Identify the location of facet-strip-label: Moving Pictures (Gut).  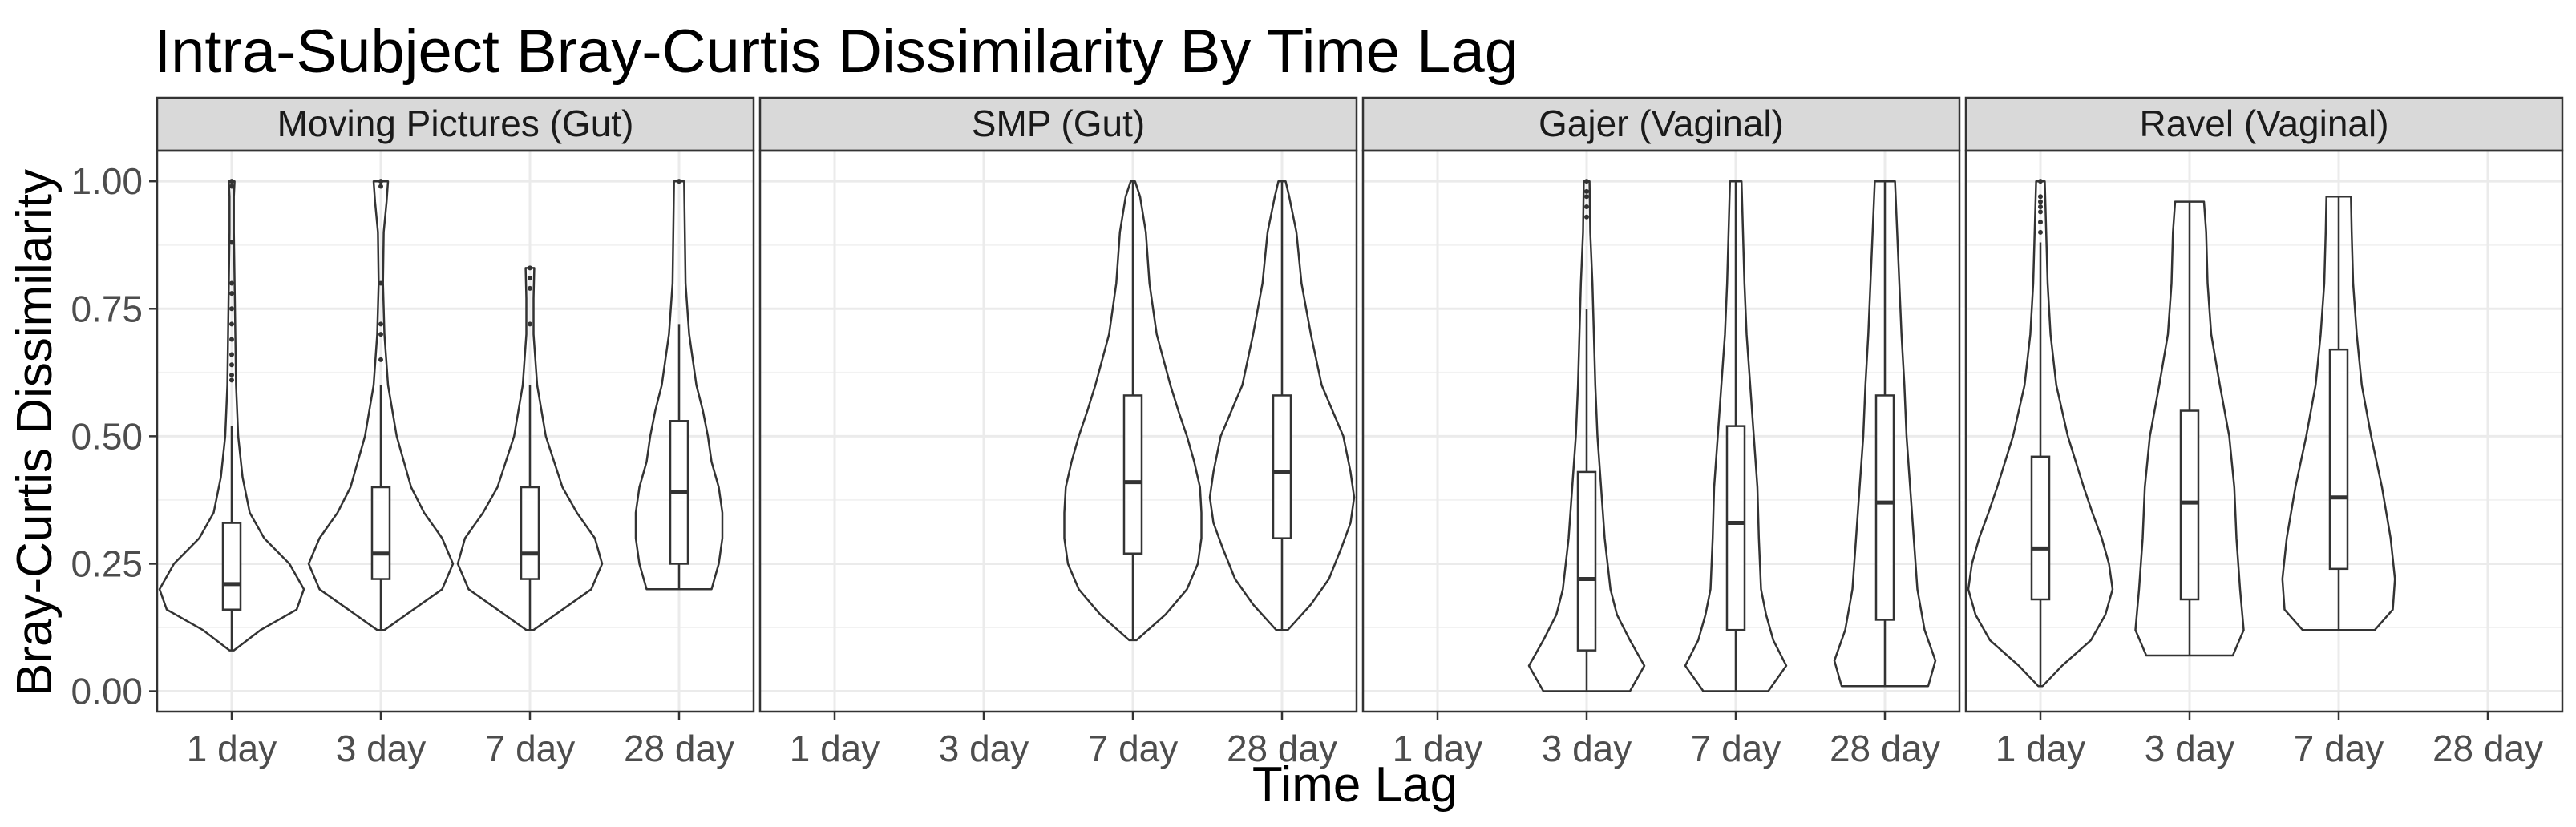
(455, 123).